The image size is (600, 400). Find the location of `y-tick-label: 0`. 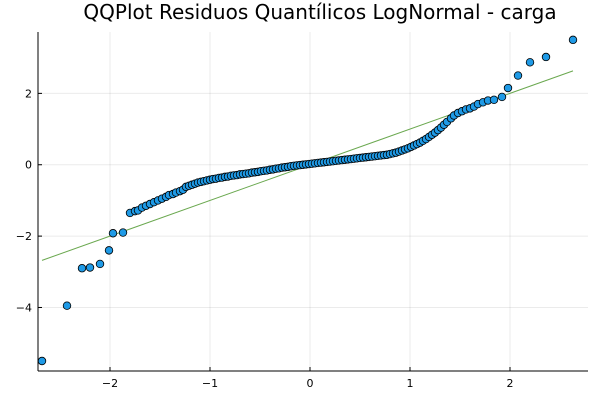

y-tick-label: 0 is located at coordinates (28, 165).